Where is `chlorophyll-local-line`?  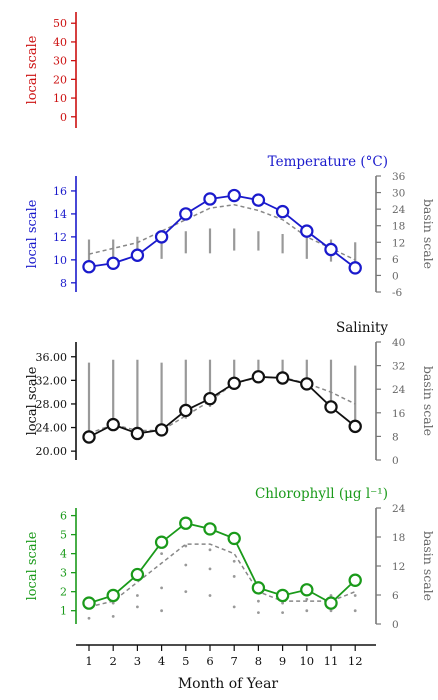 chlorophyll-local-line is located at coordinates (222, 563).